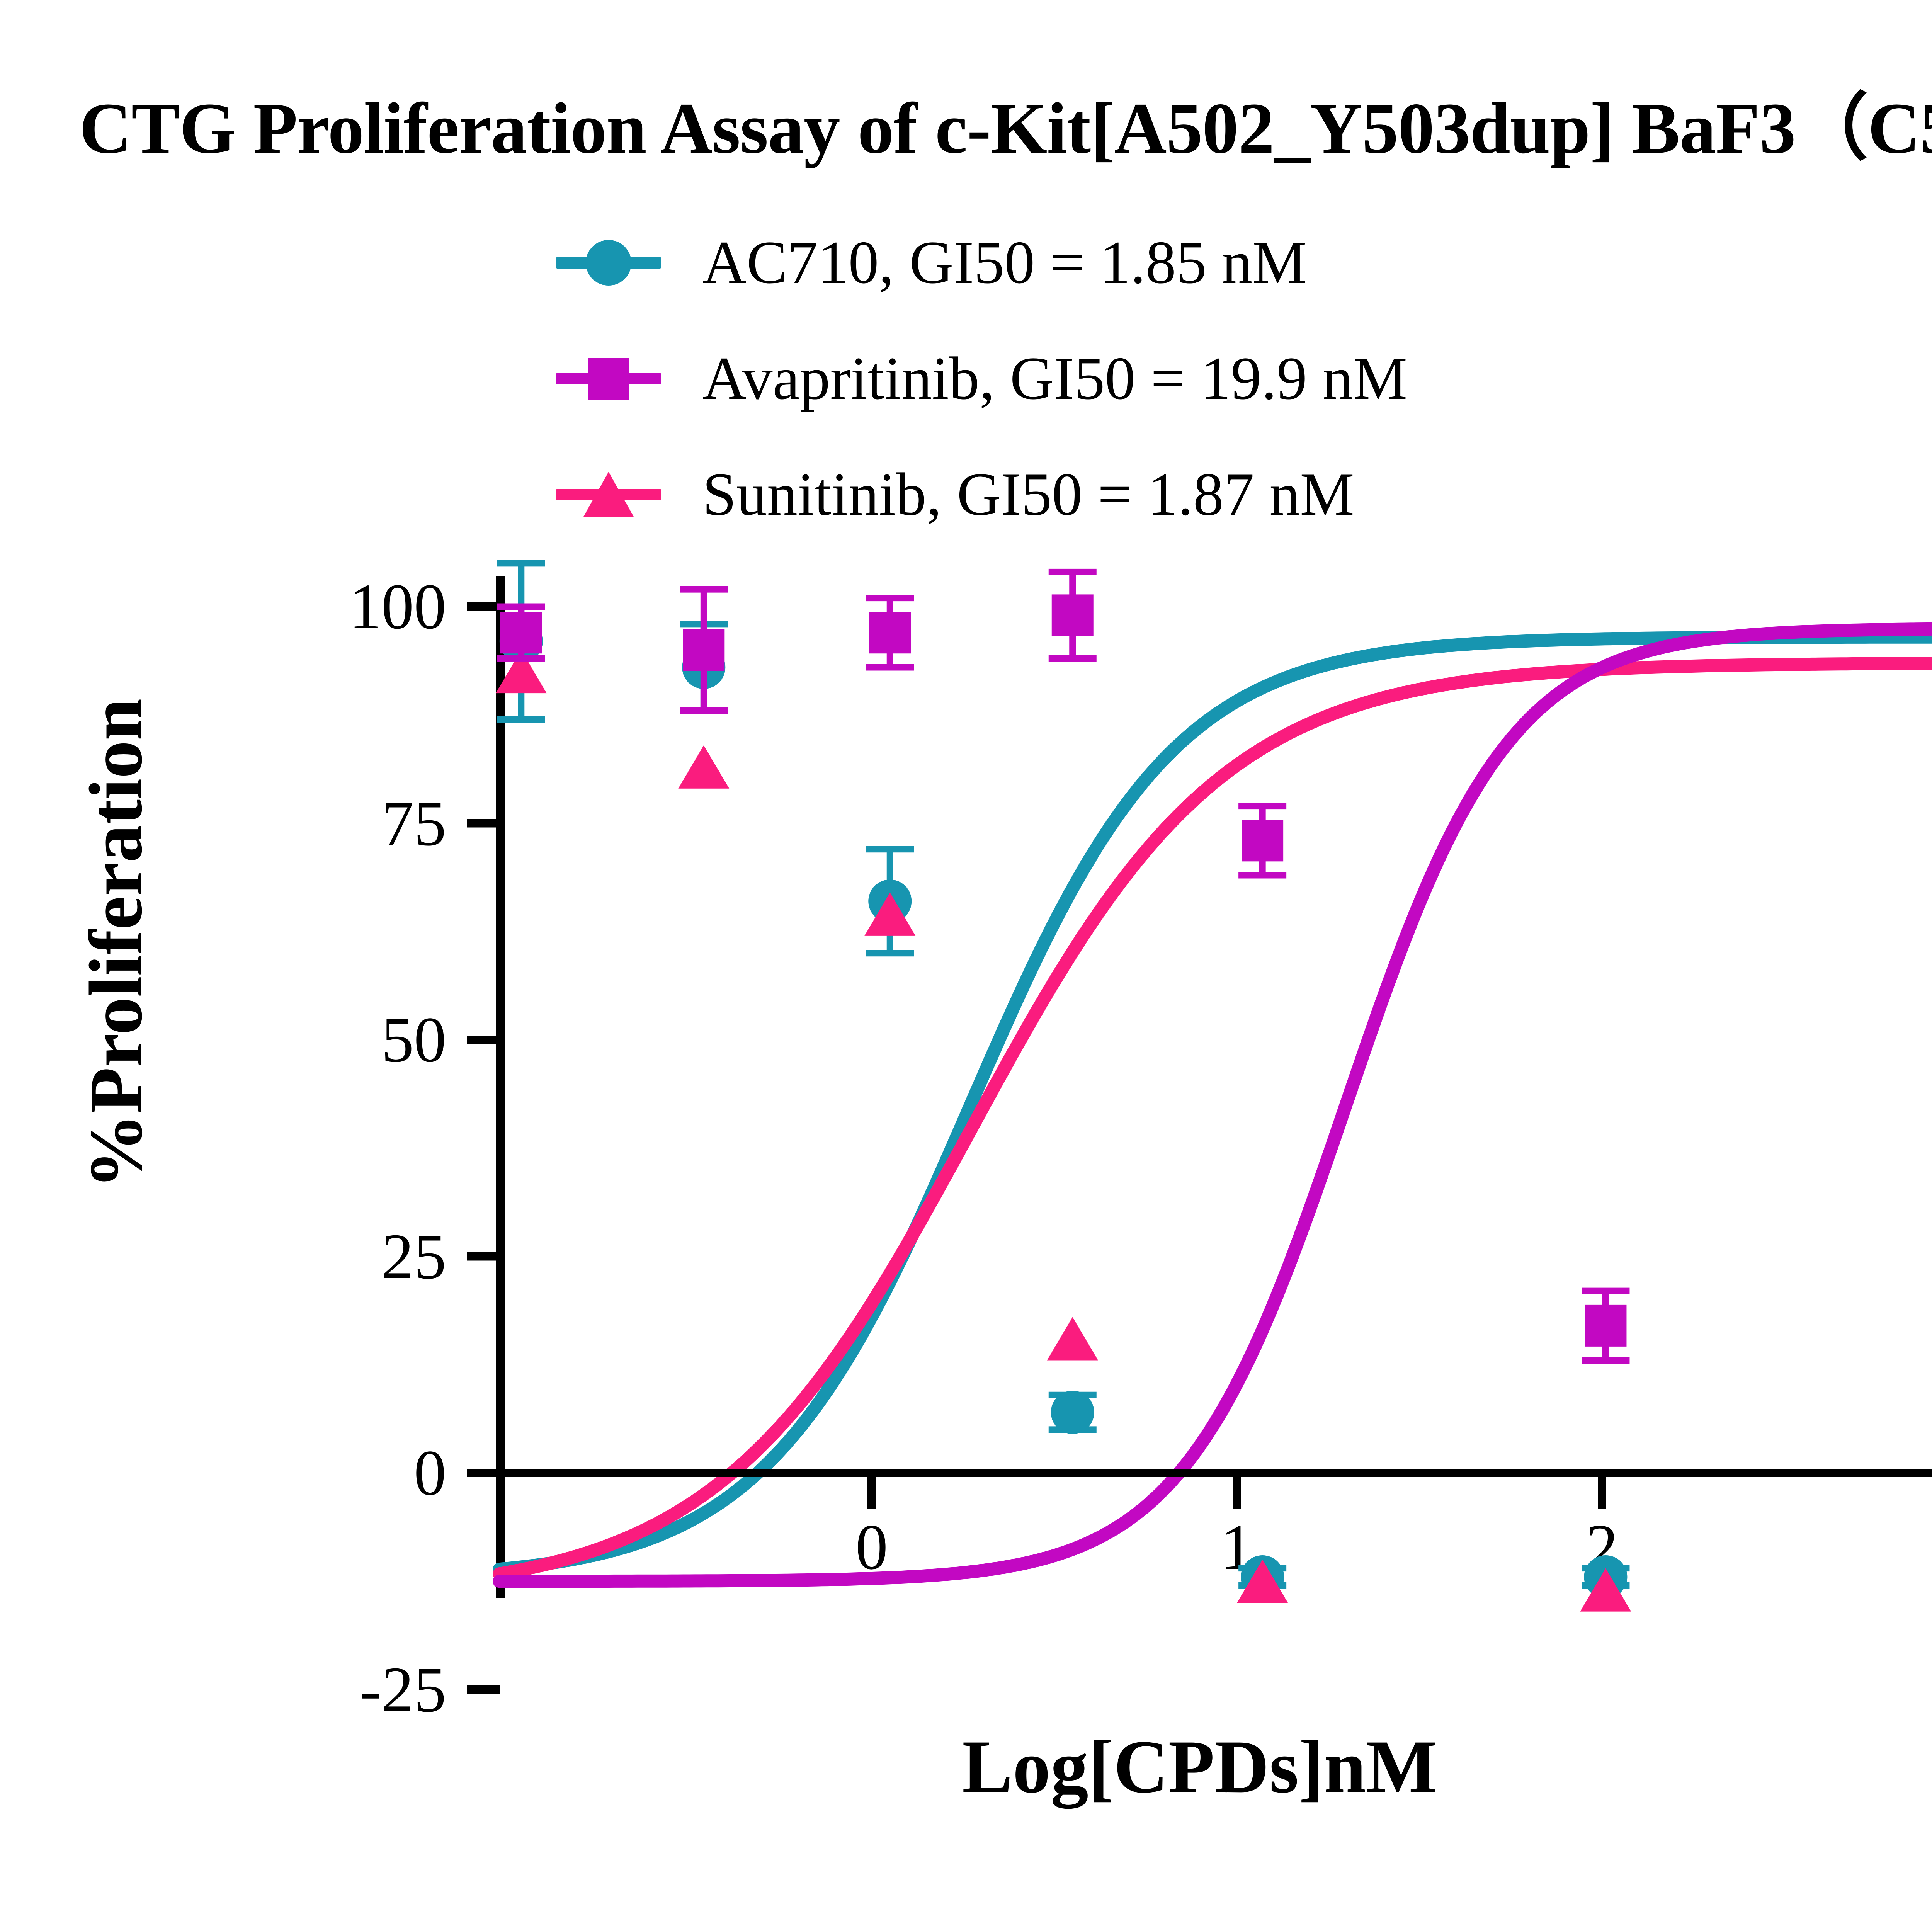 Image resolution: width=1932 pixels, height=1932 pixels. Describe the element at coordinates (430, 1473) in the screenshot. I see `y-tick-label: 0` at that location.